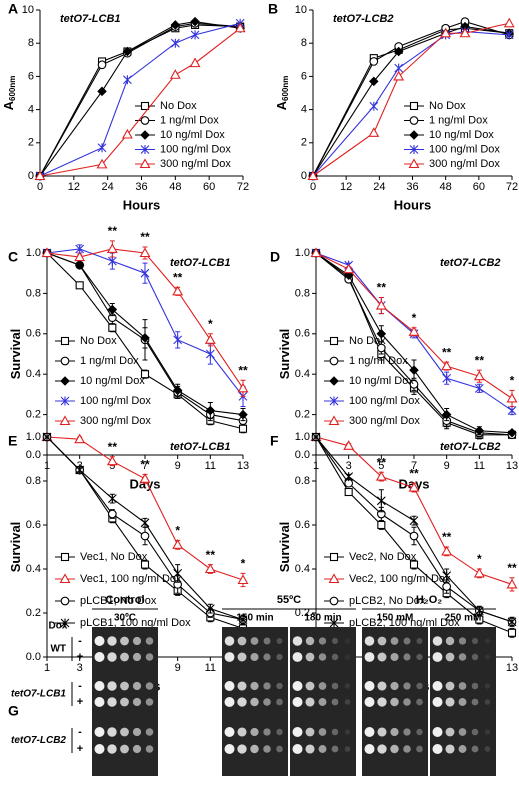 This screenshot has width=519, height=800. What do you see at coordinates (13, 9) in the screenshot?
I see `panel-letter: A` at bounding box center [13, 9].